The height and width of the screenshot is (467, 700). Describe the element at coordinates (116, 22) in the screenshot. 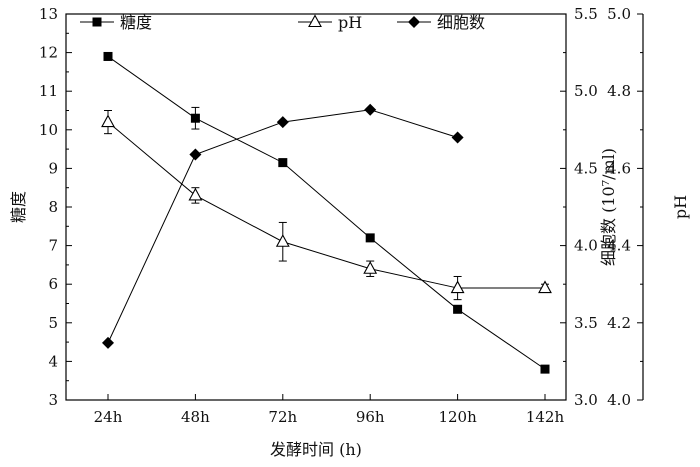

I see `legend-item: 糖度` at that location.